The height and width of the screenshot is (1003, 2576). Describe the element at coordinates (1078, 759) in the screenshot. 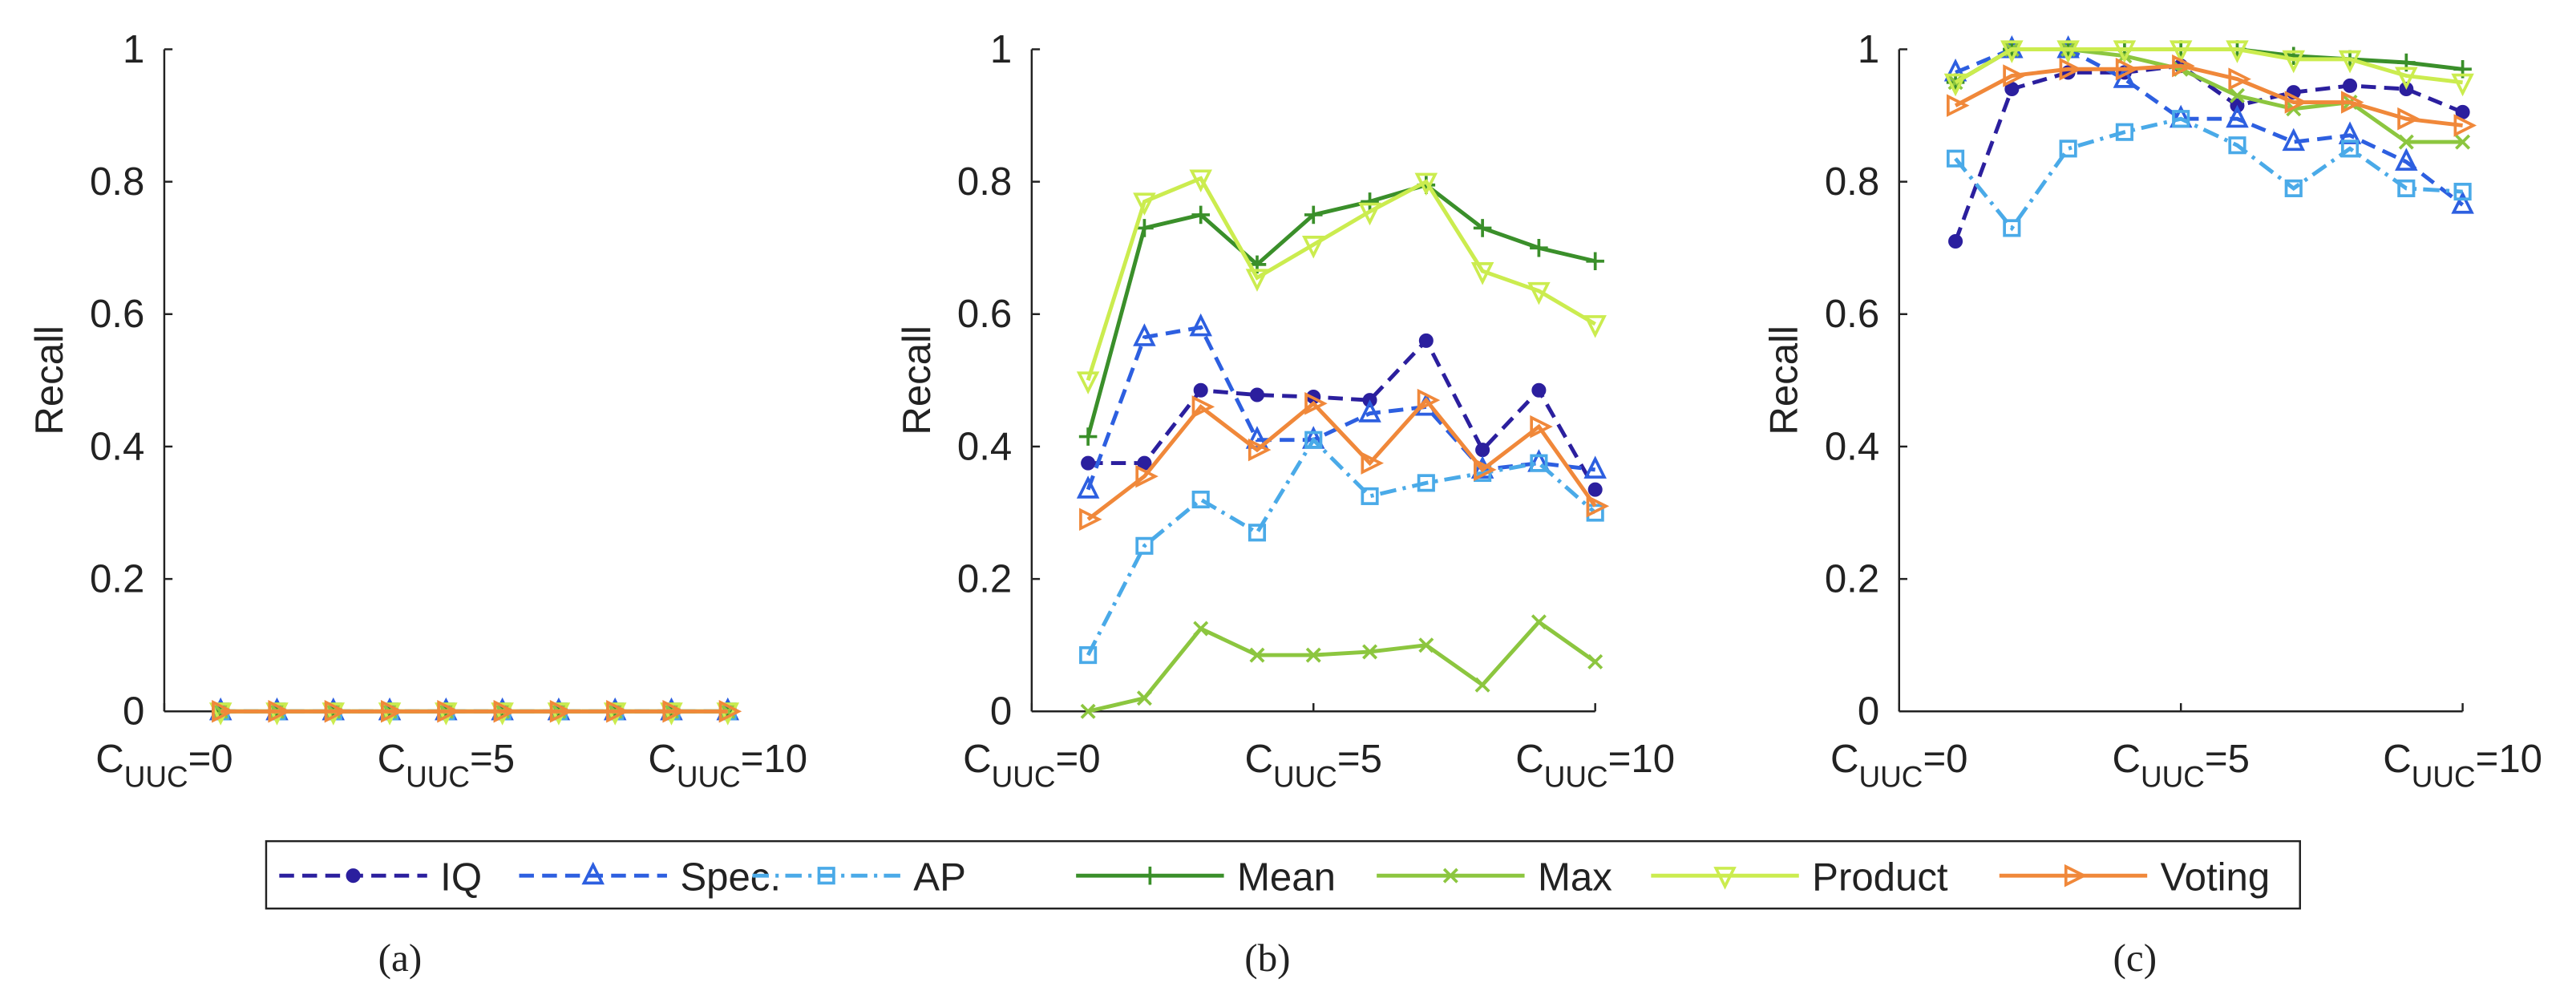

I see `label-part: =0` at that location.